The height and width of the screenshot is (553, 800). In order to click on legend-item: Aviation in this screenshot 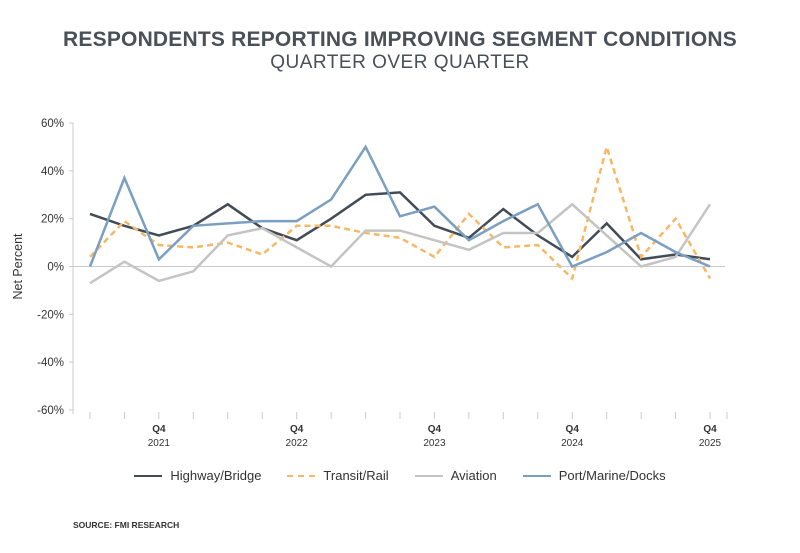, I will do `click(455, 475)`.